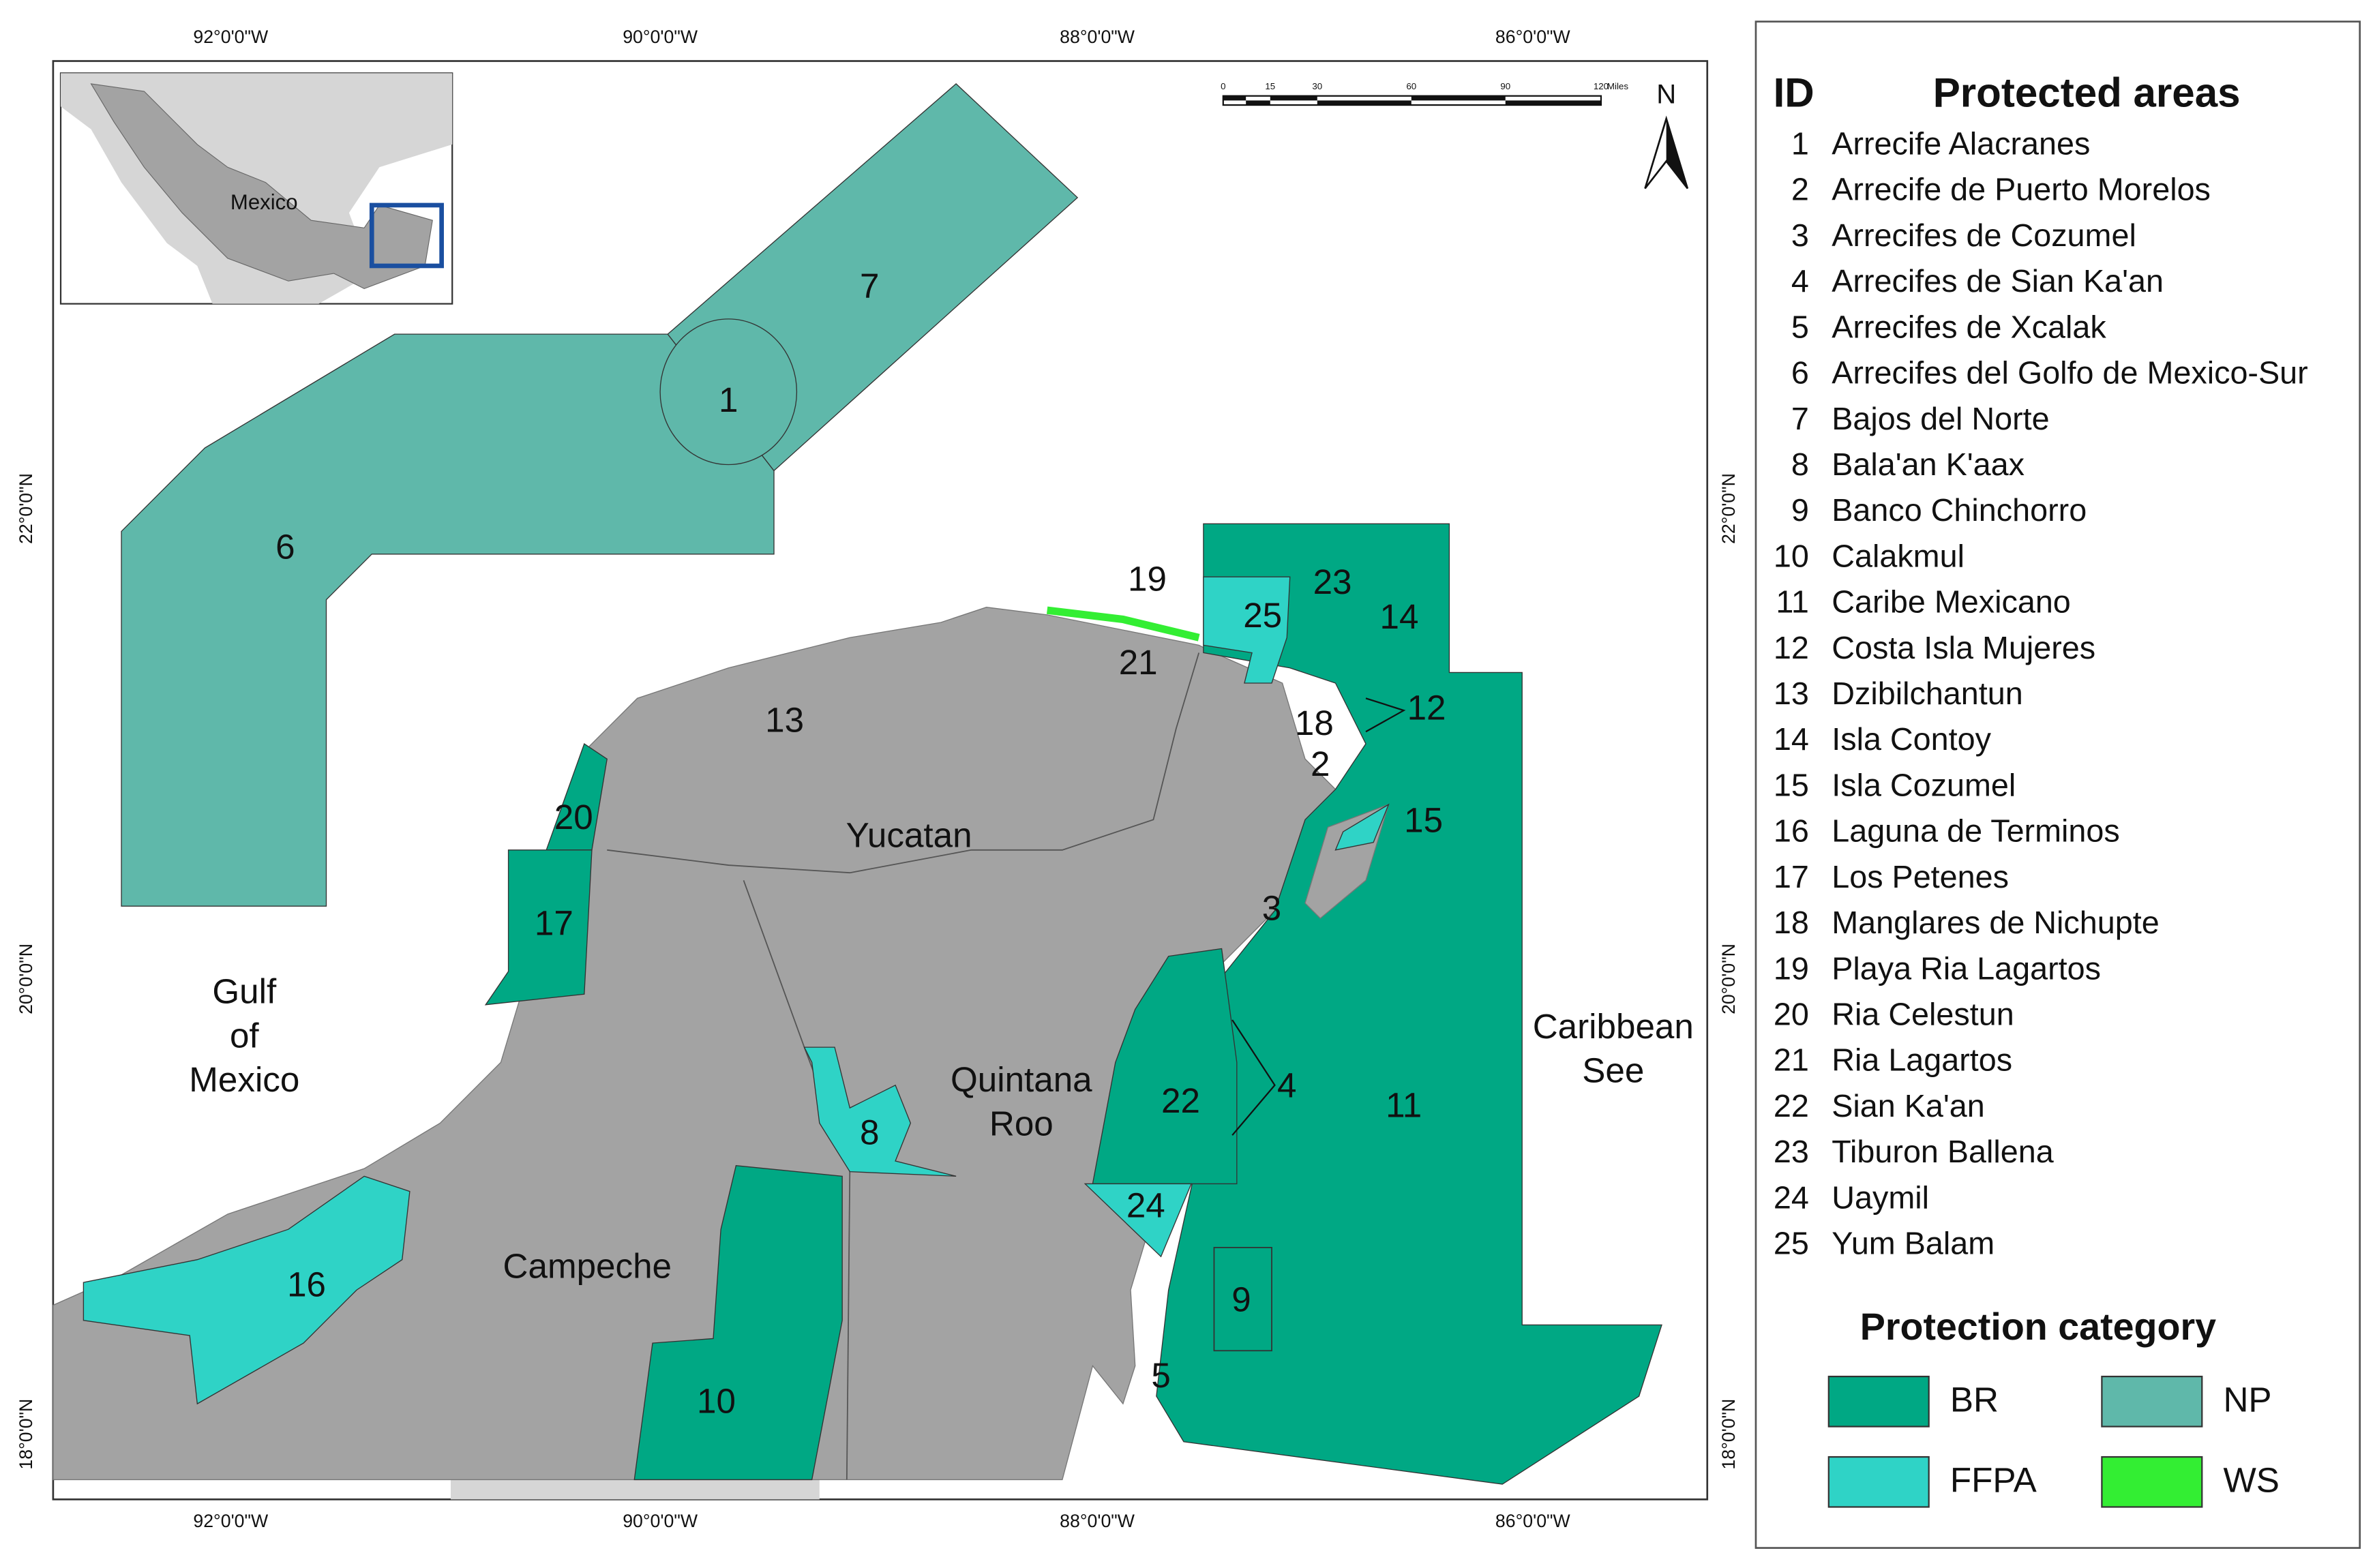 The image size is (2375, 1568). What do you see at coordinates (2069, 373) in the screenshot?
I see `legend-name: Arrecifes del Golfo de Mexico-Sur` at bounding box center [2069, 373].